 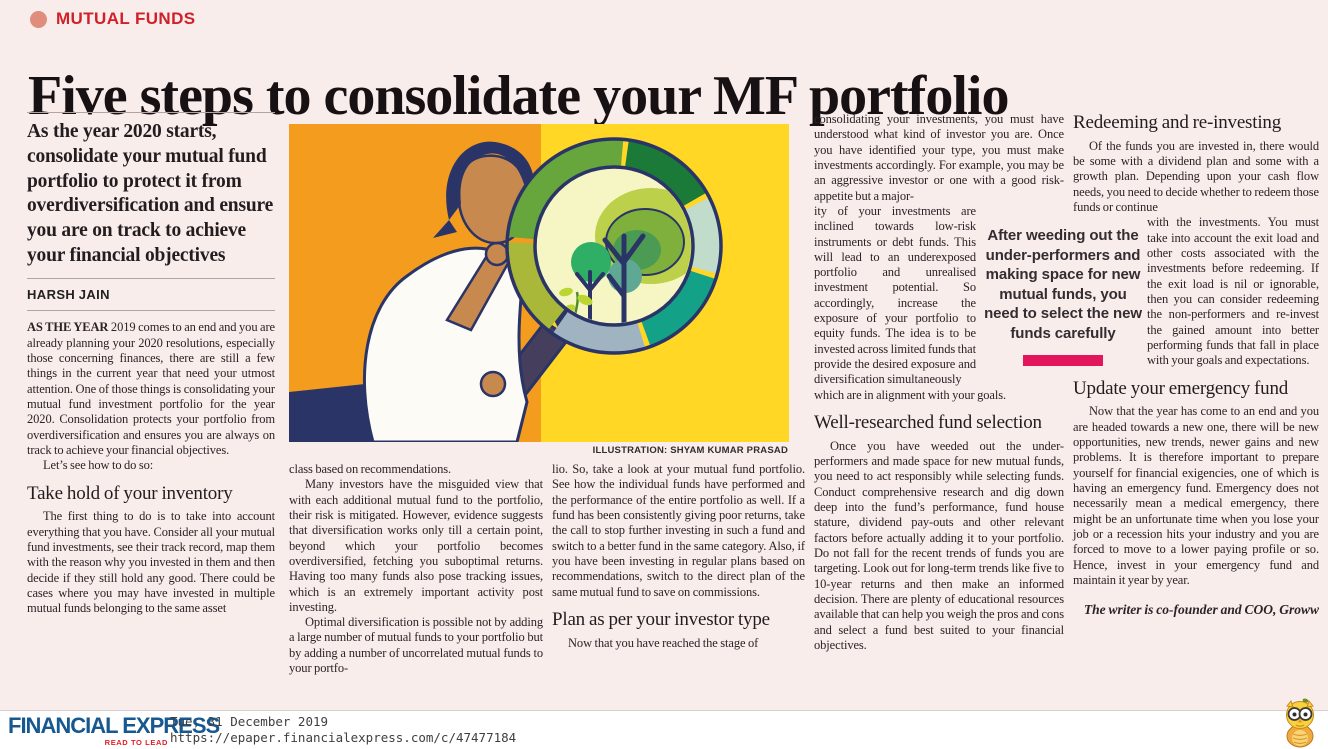 I want to click on magnifier-ring, so click(x=614, y=246).